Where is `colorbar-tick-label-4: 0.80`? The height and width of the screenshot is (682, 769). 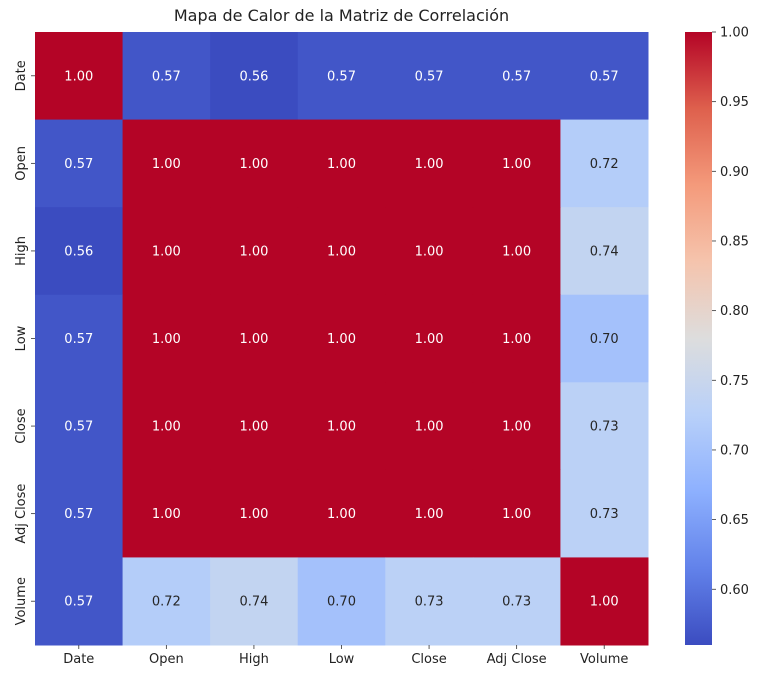
colorbar-tick-label-4: 0.80 is located at coordinates (734, 311).